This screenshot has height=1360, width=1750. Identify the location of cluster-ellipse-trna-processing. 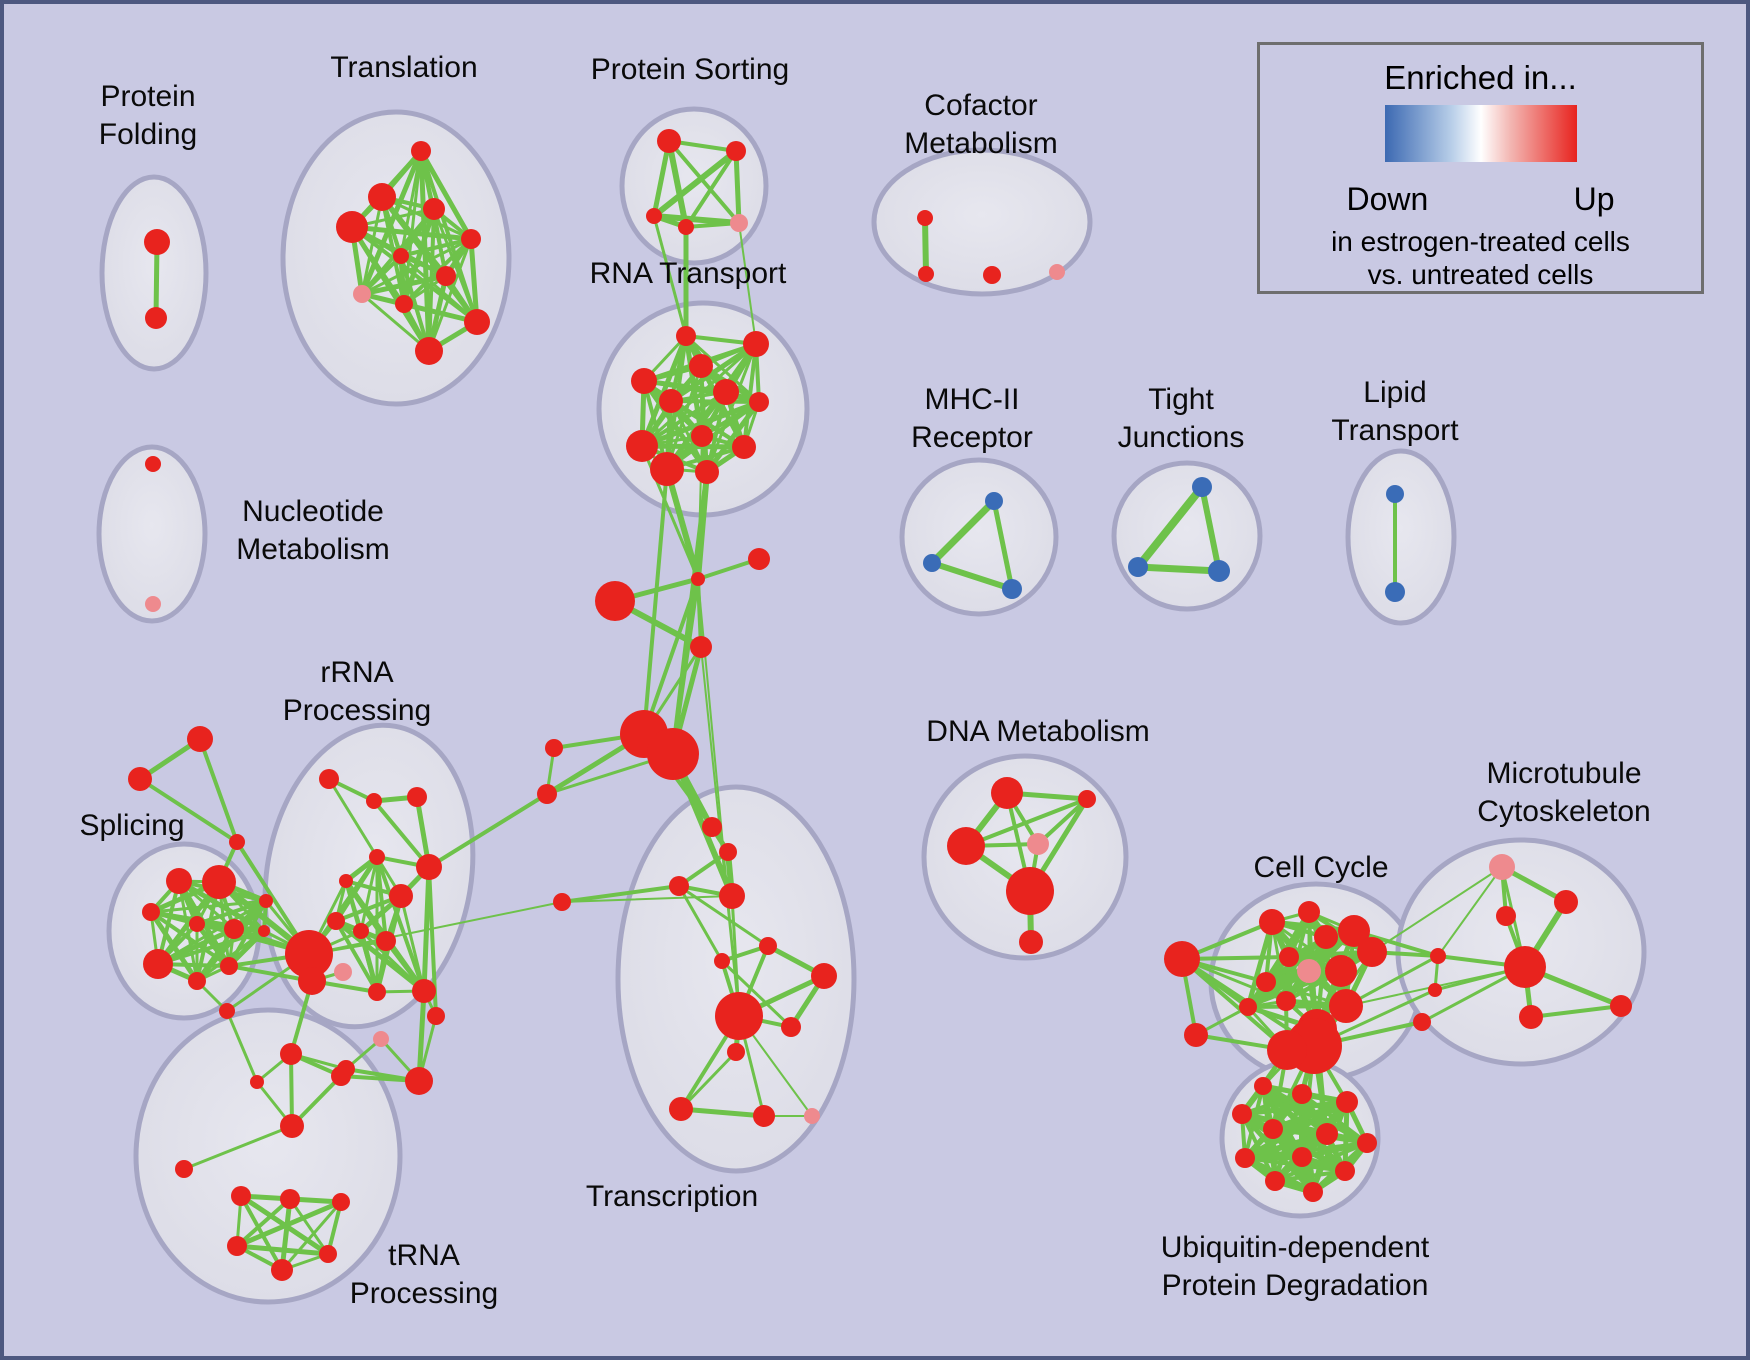
(268, 1156).